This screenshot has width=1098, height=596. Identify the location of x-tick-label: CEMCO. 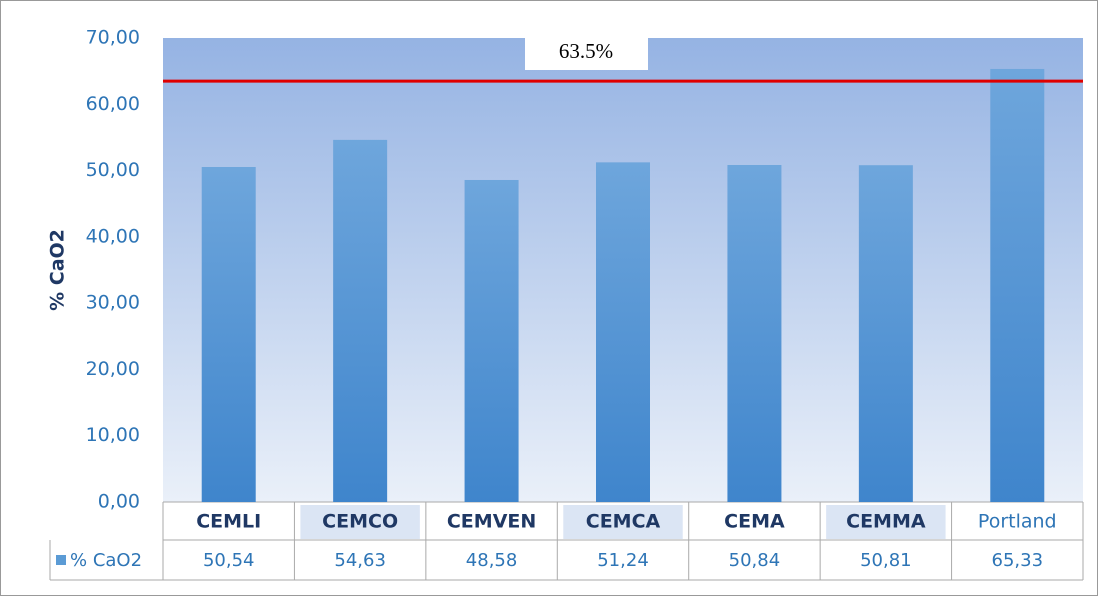
(360, 522).